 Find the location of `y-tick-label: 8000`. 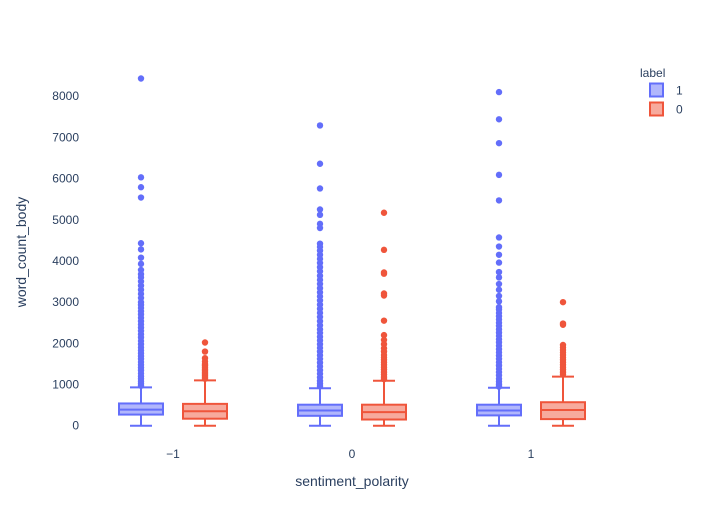

y-tick-label: 8000 is located at coordinates (65, 96).